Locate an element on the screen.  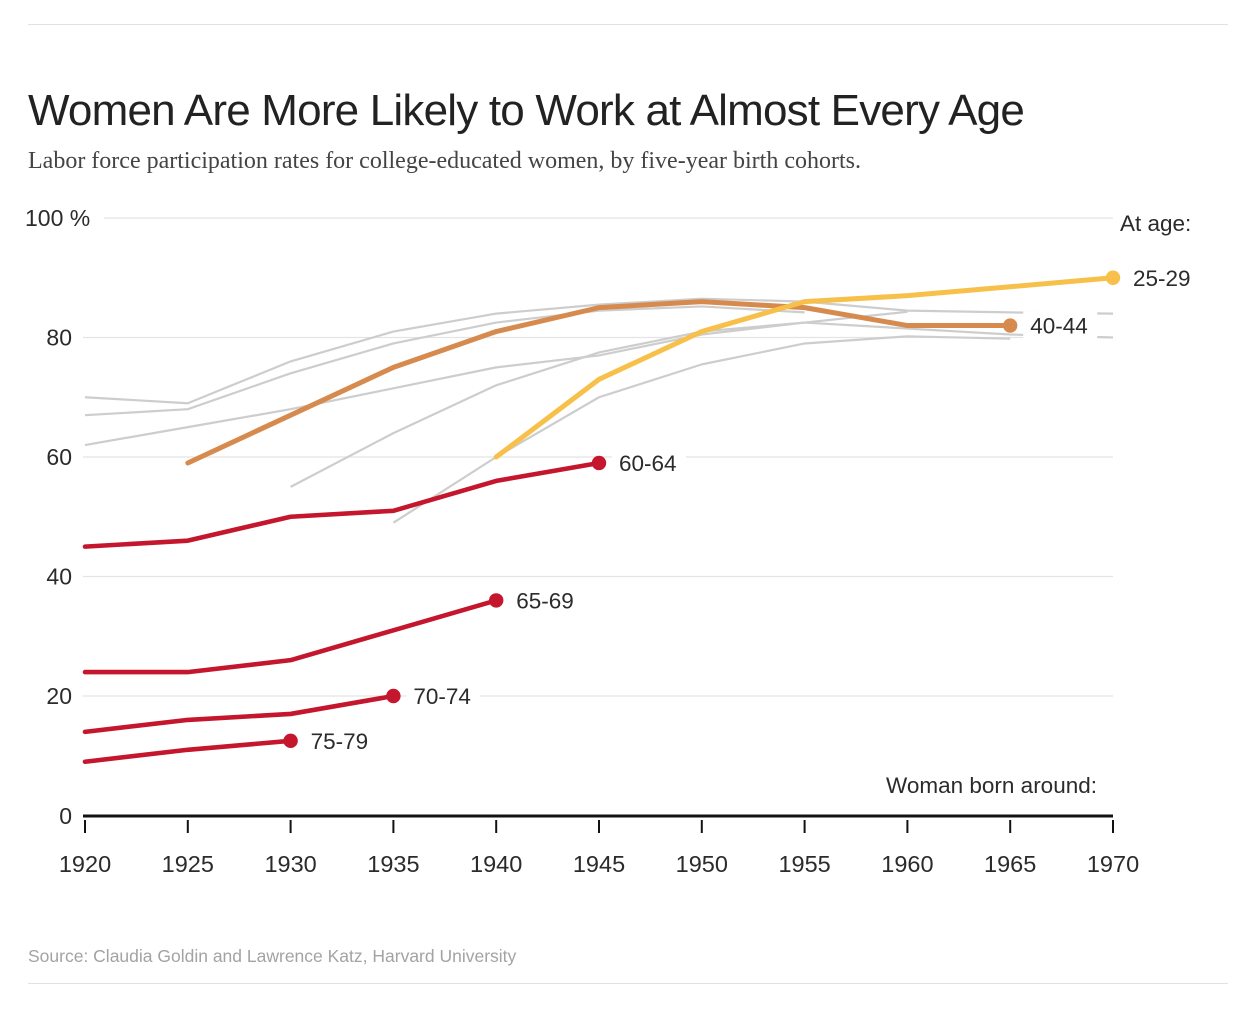
top-divider is located at coordinates (628, 24).